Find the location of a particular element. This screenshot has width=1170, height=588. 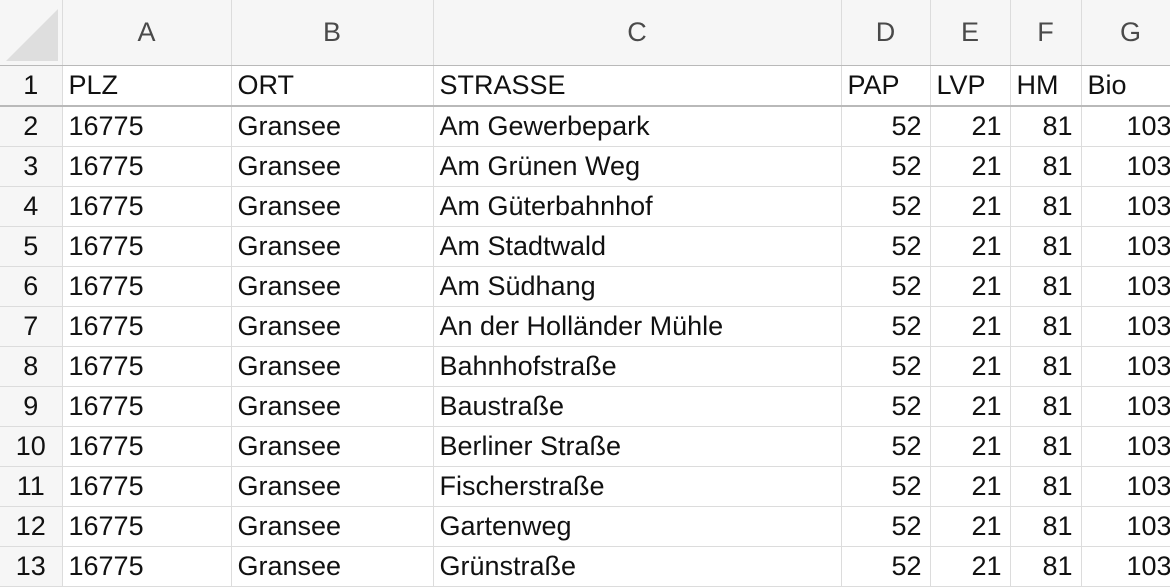

cell-f: HM is located at coordinates (1046, 86).